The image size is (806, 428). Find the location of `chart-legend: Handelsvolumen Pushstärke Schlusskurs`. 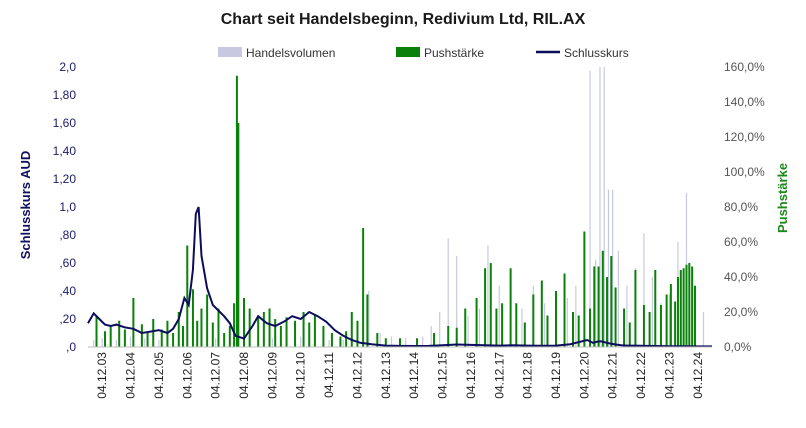

chart-legend: Handelsvolumen Pushstärke Schlusskurs is located at coordinates (423, 53).